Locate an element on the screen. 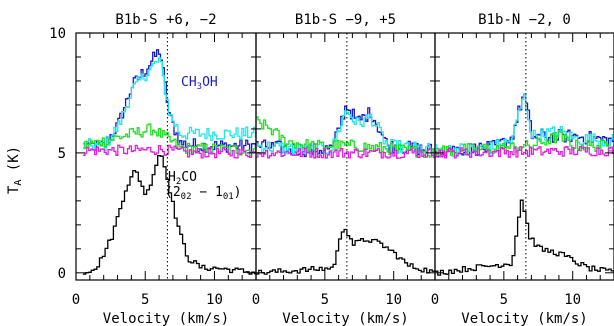 The height and width of the screenshot is (326, 614). x-tick-label-1-5: 5 is located at coordinates (145, 300).